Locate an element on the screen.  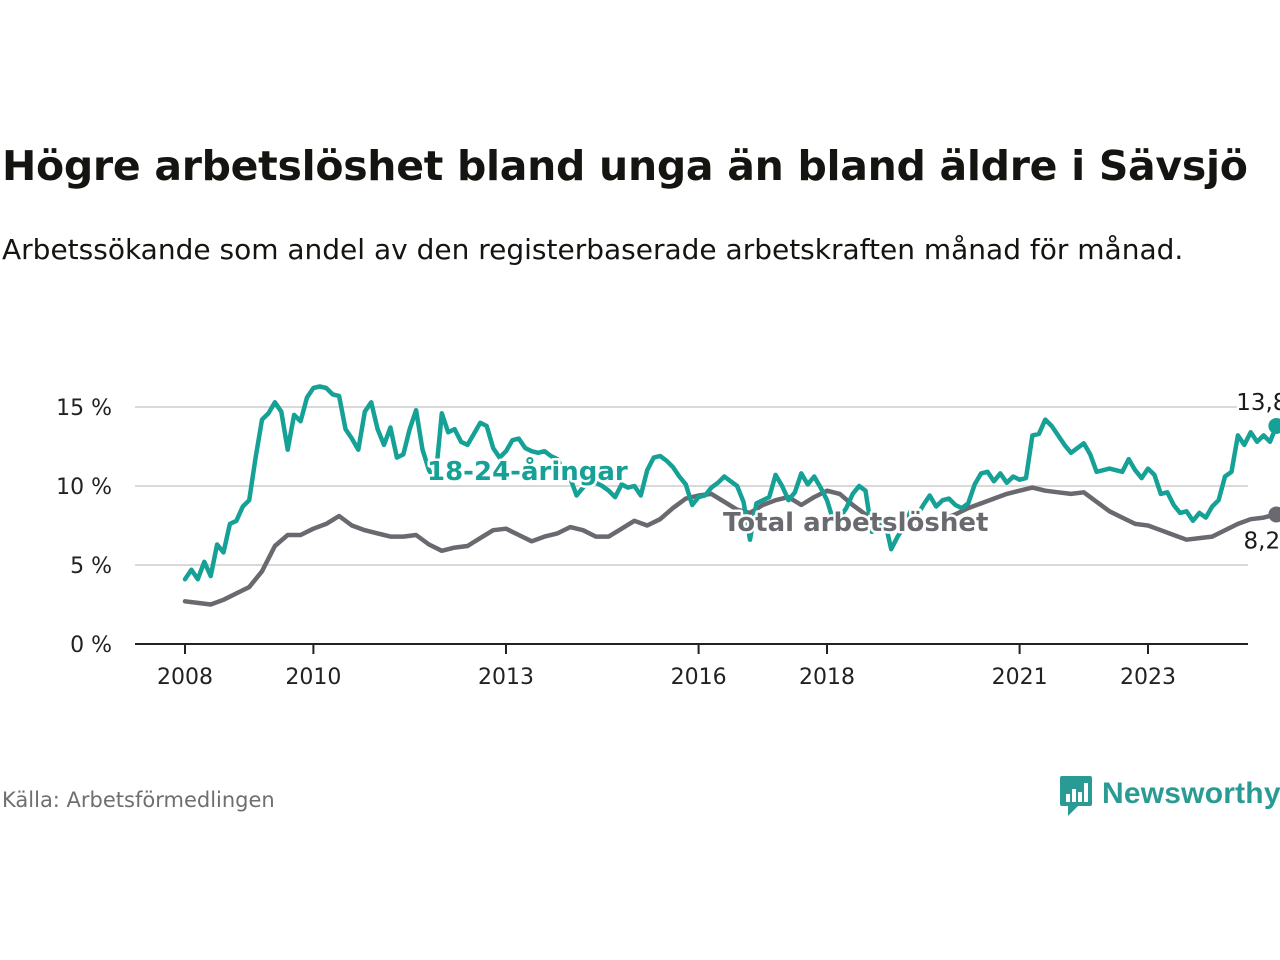
y-axis-tick-labels: 0 % 5 % 10 % 15 % is located at coordinates (84, 527).